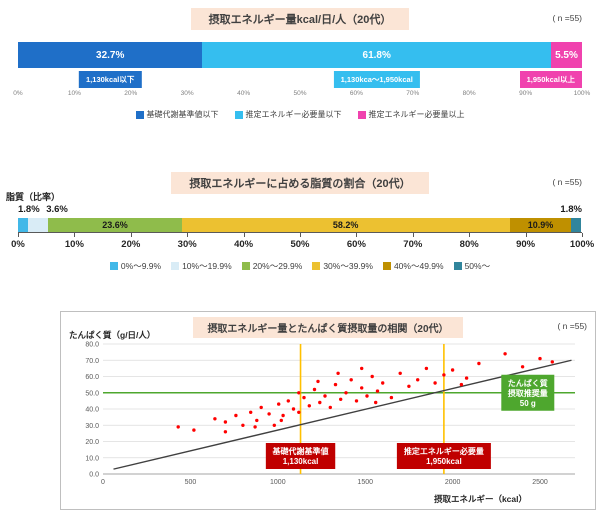 The width and height of the screenshot is (600, 524). Describe the element at coordinates (540, 225) in the screenshot. I see `bar-segment: 10.9%` at that location.